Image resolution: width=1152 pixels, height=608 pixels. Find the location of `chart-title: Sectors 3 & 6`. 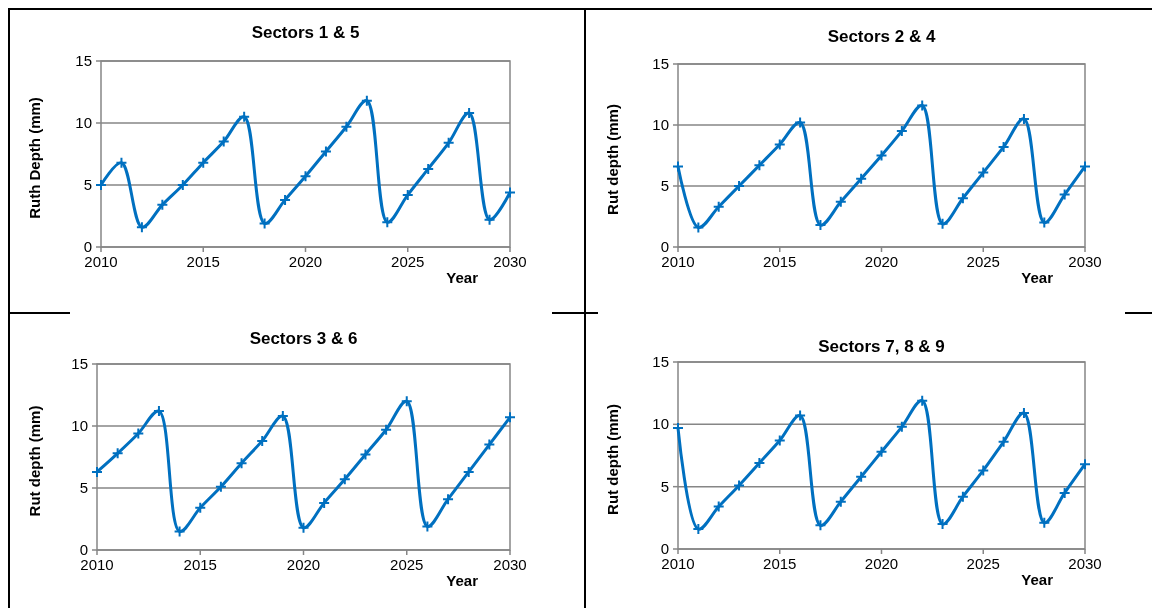

chart-title: Sectors 3 & 6 is located at coordinates (303, 338).